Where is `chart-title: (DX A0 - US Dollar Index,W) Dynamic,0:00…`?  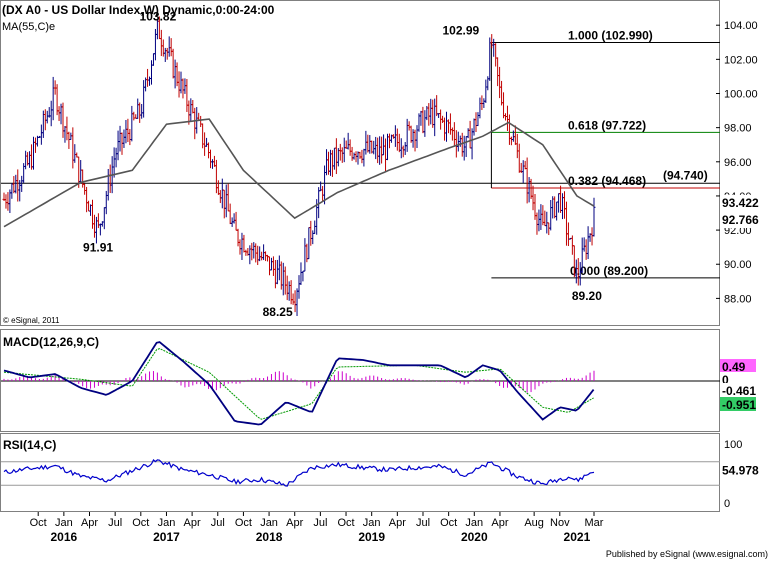 chart-title: (DX A0 - US Dollar Index,W) Dynamic,0:00… is located at coordinates (138, 10).